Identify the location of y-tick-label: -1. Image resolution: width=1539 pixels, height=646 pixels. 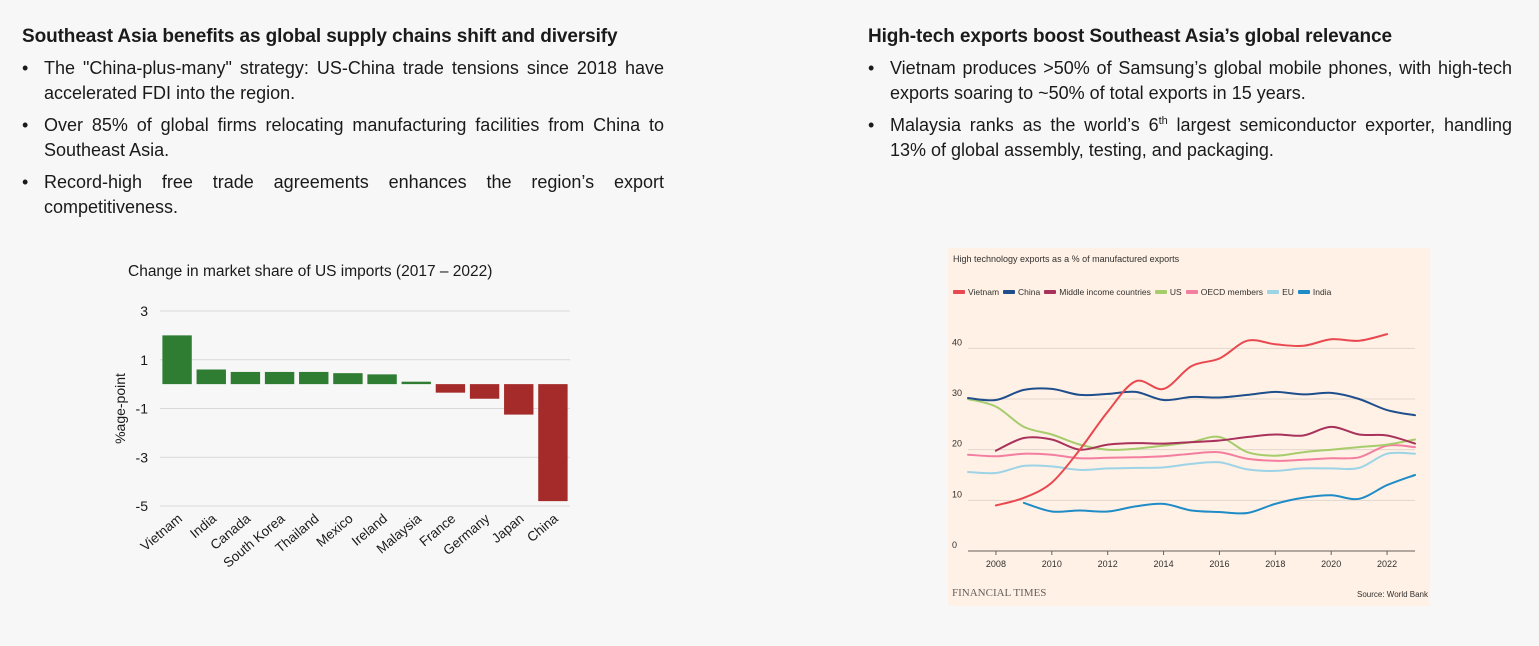
(142, 409).